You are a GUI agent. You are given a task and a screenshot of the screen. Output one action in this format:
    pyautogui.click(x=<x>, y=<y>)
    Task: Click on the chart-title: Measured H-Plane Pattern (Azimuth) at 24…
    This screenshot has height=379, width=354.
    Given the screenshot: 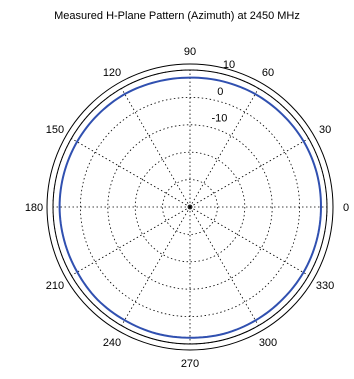 What is the action you would take?
    pyautogui.click(x=177, y=16)
    